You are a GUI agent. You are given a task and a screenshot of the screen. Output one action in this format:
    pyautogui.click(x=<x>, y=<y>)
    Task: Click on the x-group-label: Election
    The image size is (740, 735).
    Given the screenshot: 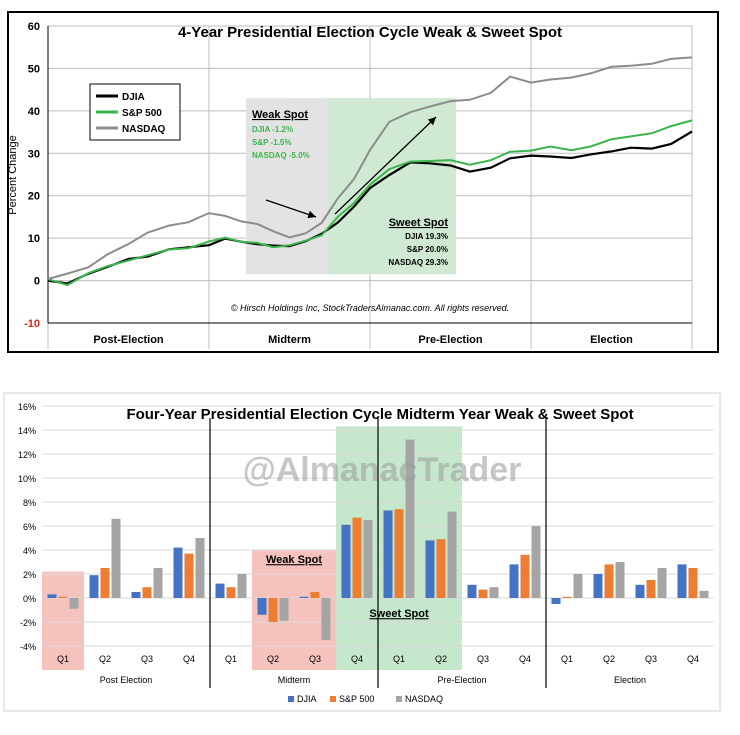 What is the action you would take?
    pyautogui.click(x=630, y=680)
    